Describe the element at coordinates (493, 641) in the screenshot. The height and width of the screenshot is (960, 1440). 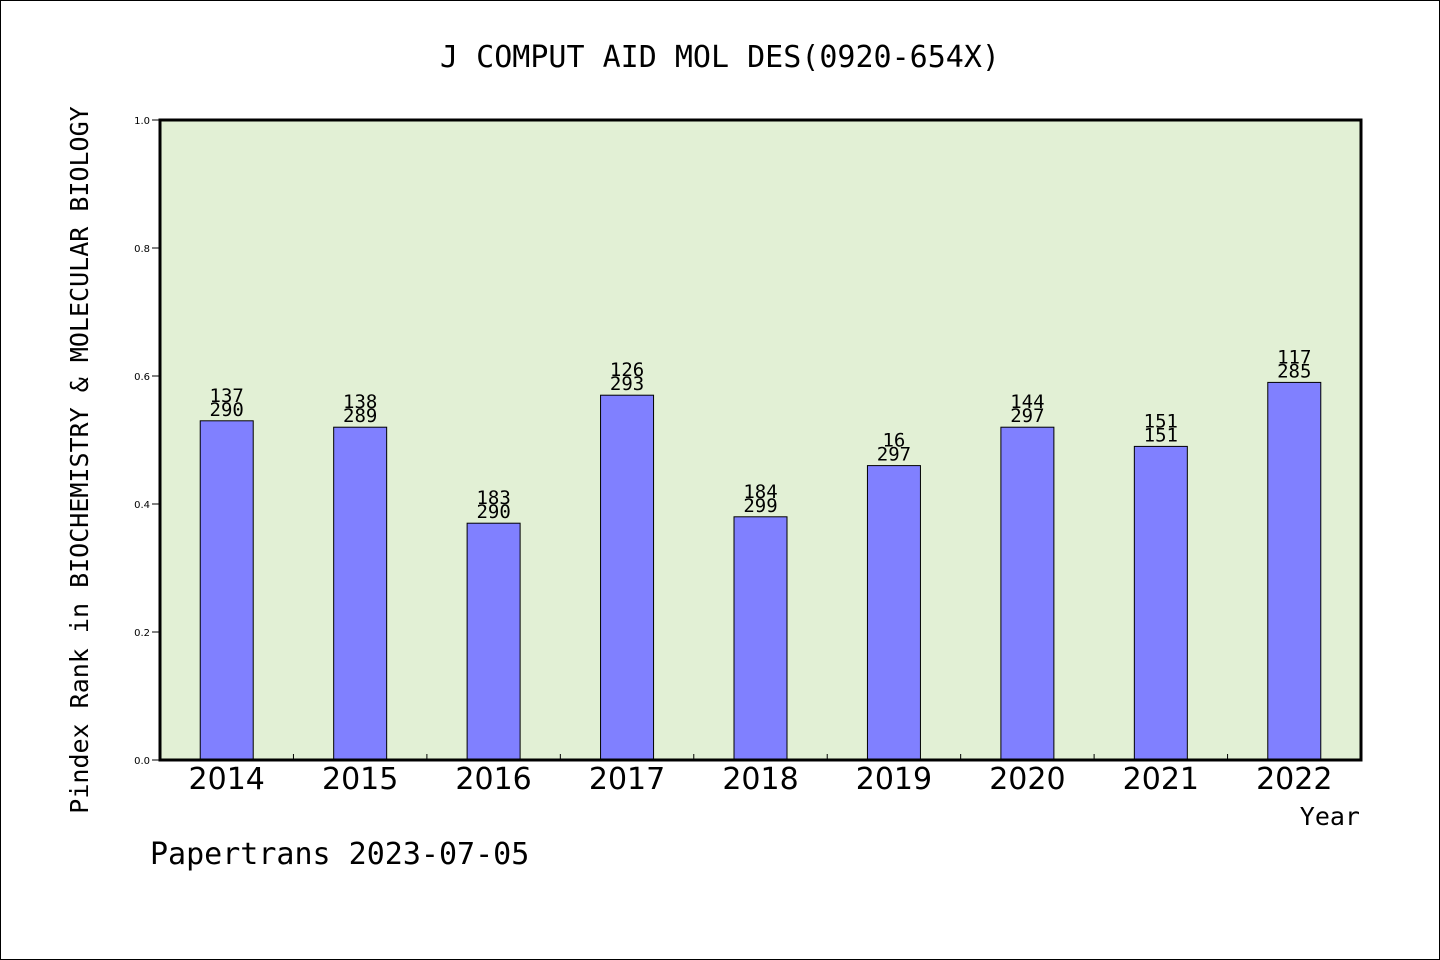
I see `bar-2016` at that location.